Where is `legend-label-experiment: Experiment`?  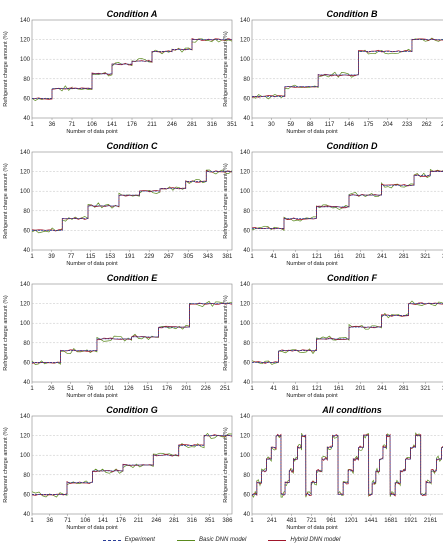 legend-label-experiment: Experiment is located at coordinates (139, 540).